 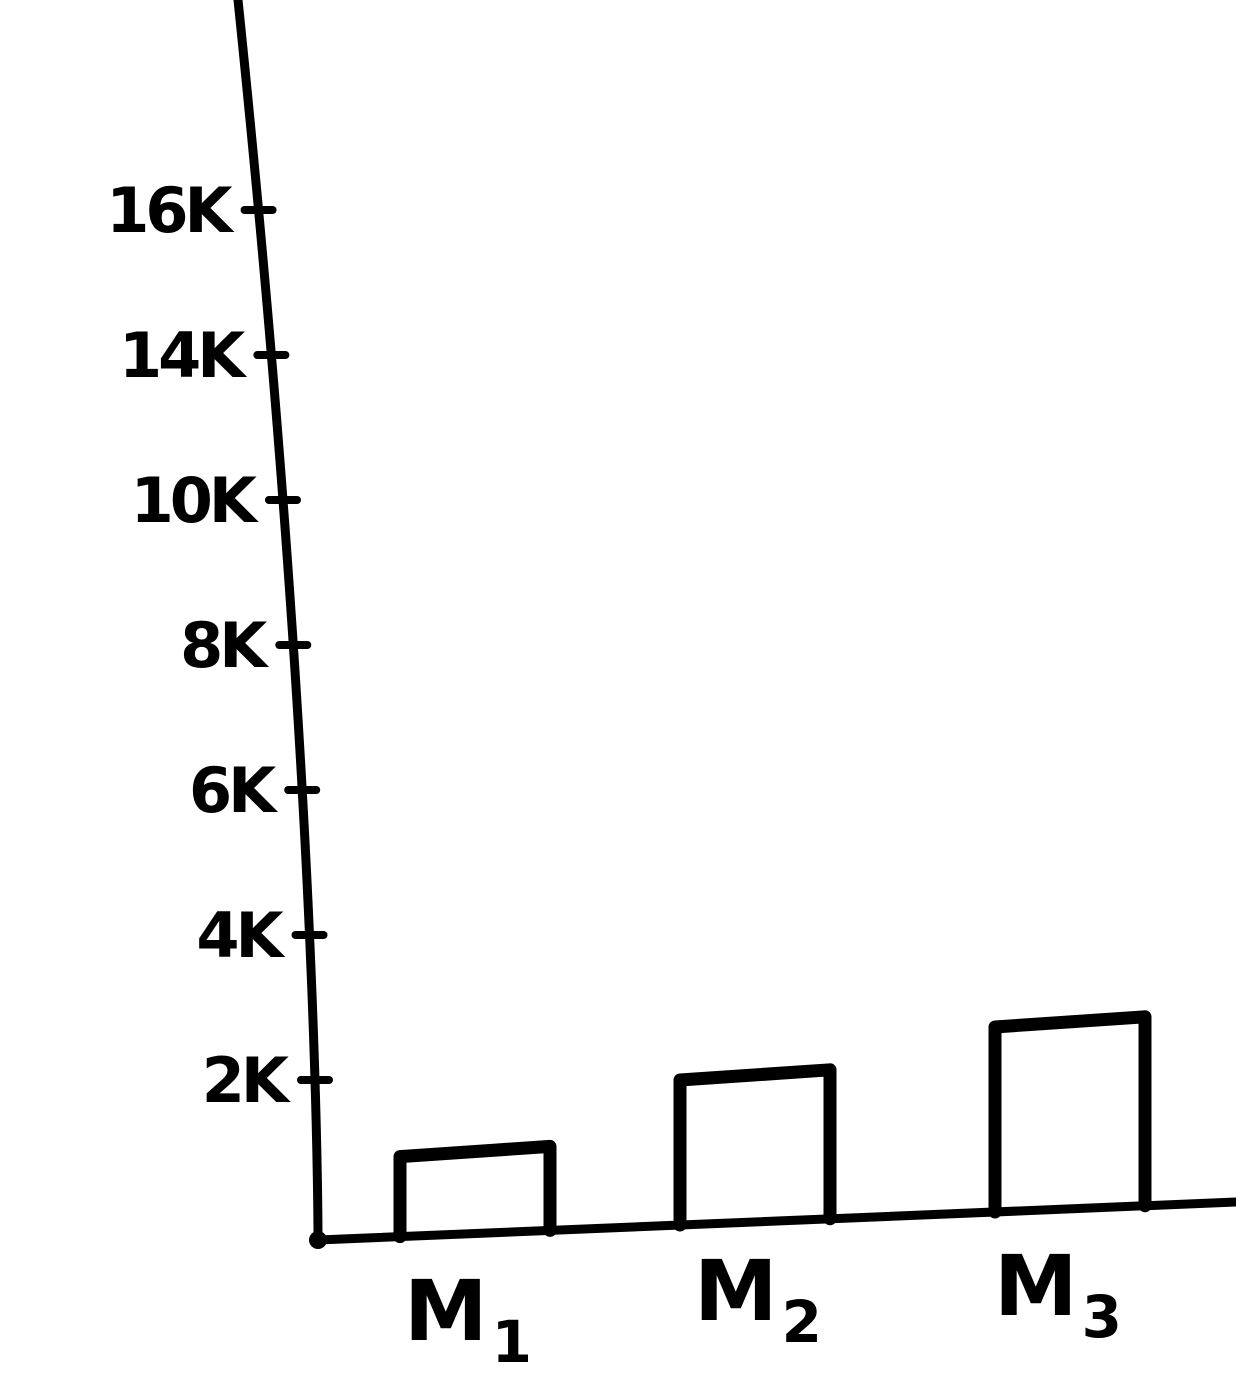 I want to click on x-axis-line, so click(x=774, y=1221).